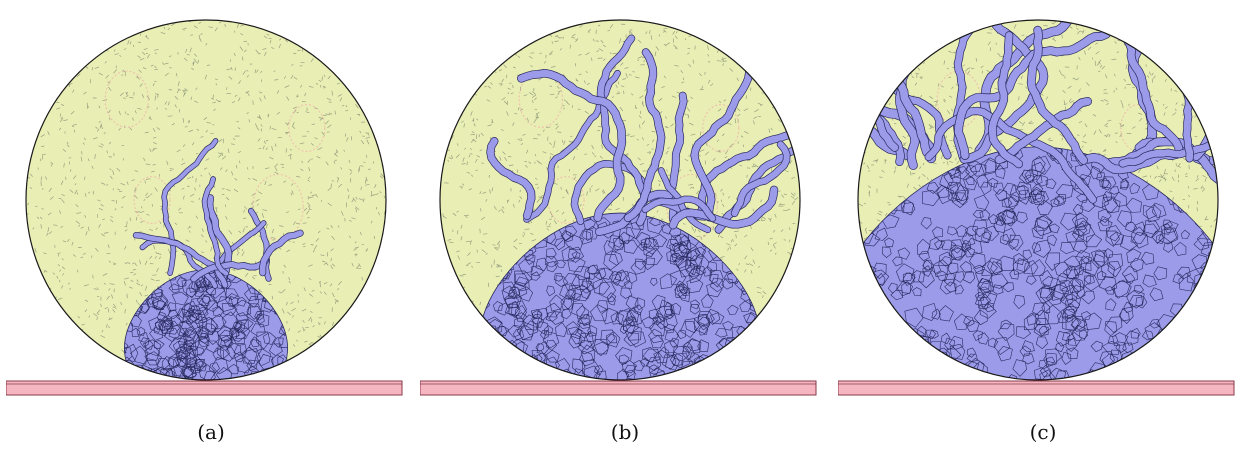  Describe the element at coordinates (1043, 432) in the screenshot. I see `caption-c: (c)` at that location.